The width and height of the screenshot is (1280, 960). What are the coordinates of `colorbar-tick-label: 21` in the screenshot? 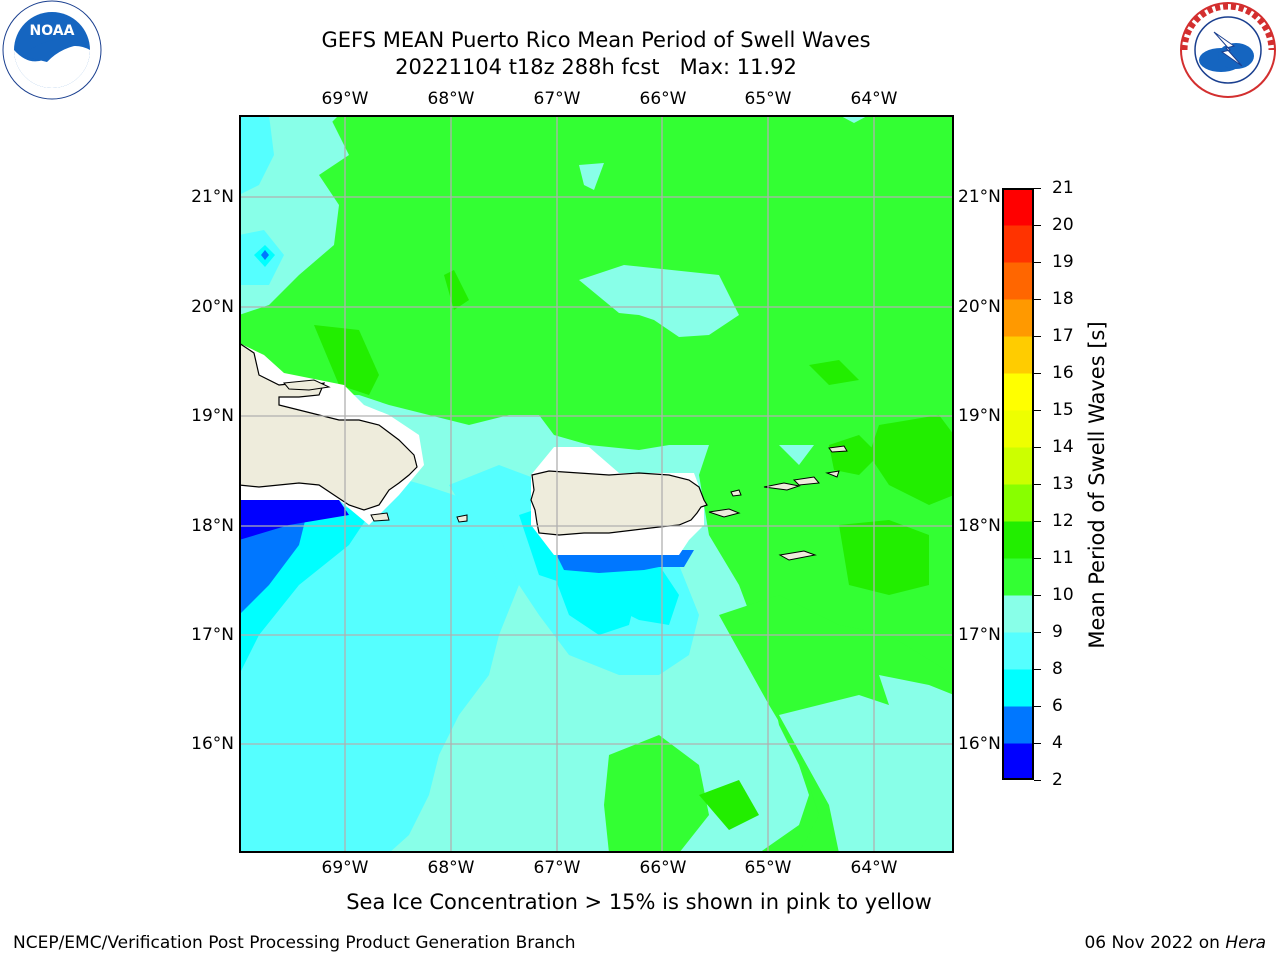 It's located at (1063, 188).